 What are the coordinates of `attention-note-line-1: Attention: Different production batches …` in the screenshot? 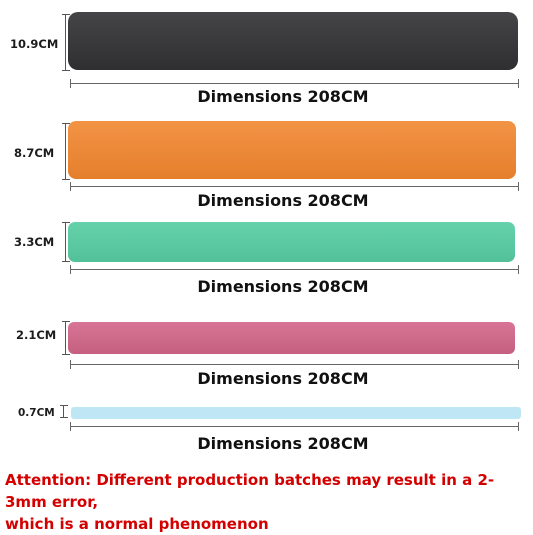 It's located at (250, 491).